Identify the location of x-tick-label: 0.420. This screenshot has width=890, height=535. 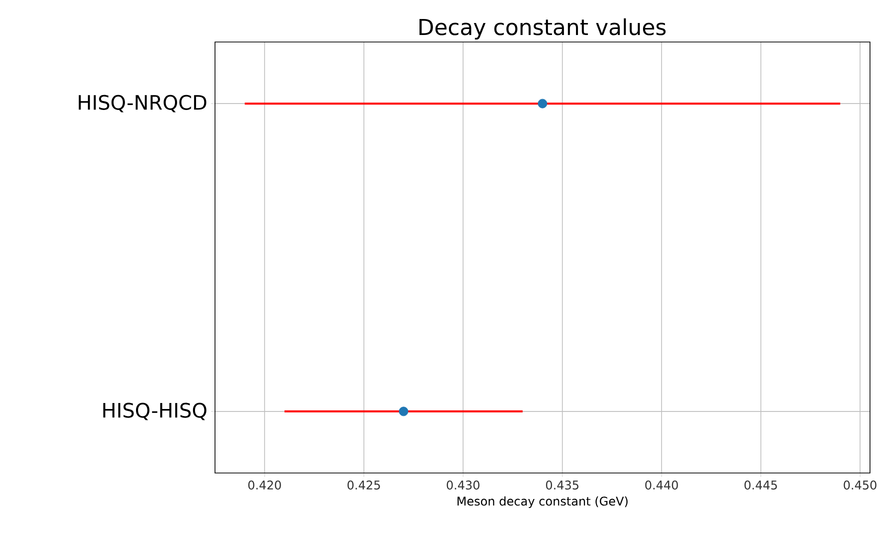
(264, 485).